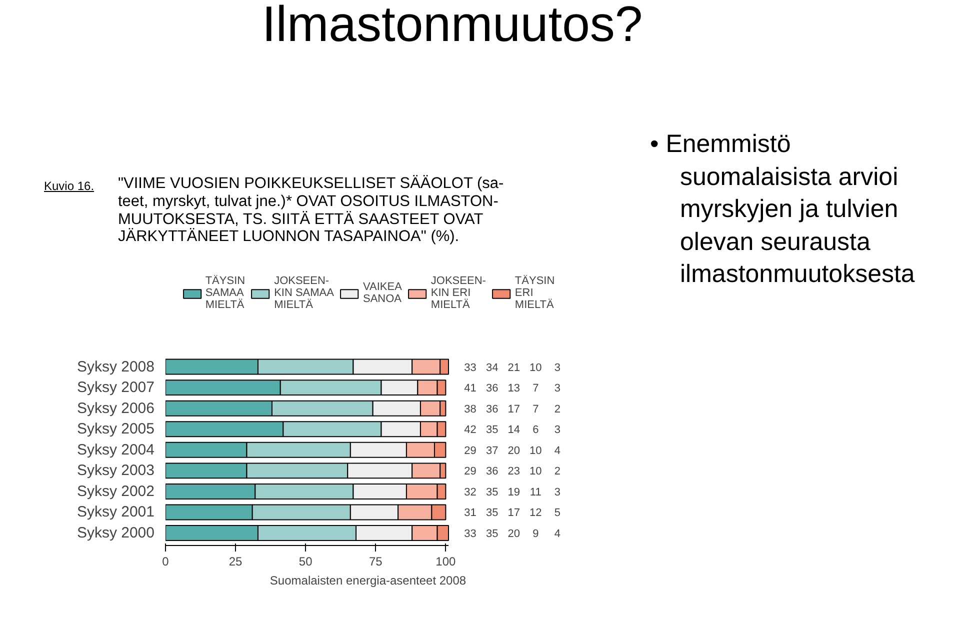 The height and width of the screenshot is (619, 960). I want to click on text: Kuvio 16., so click(70, 186).